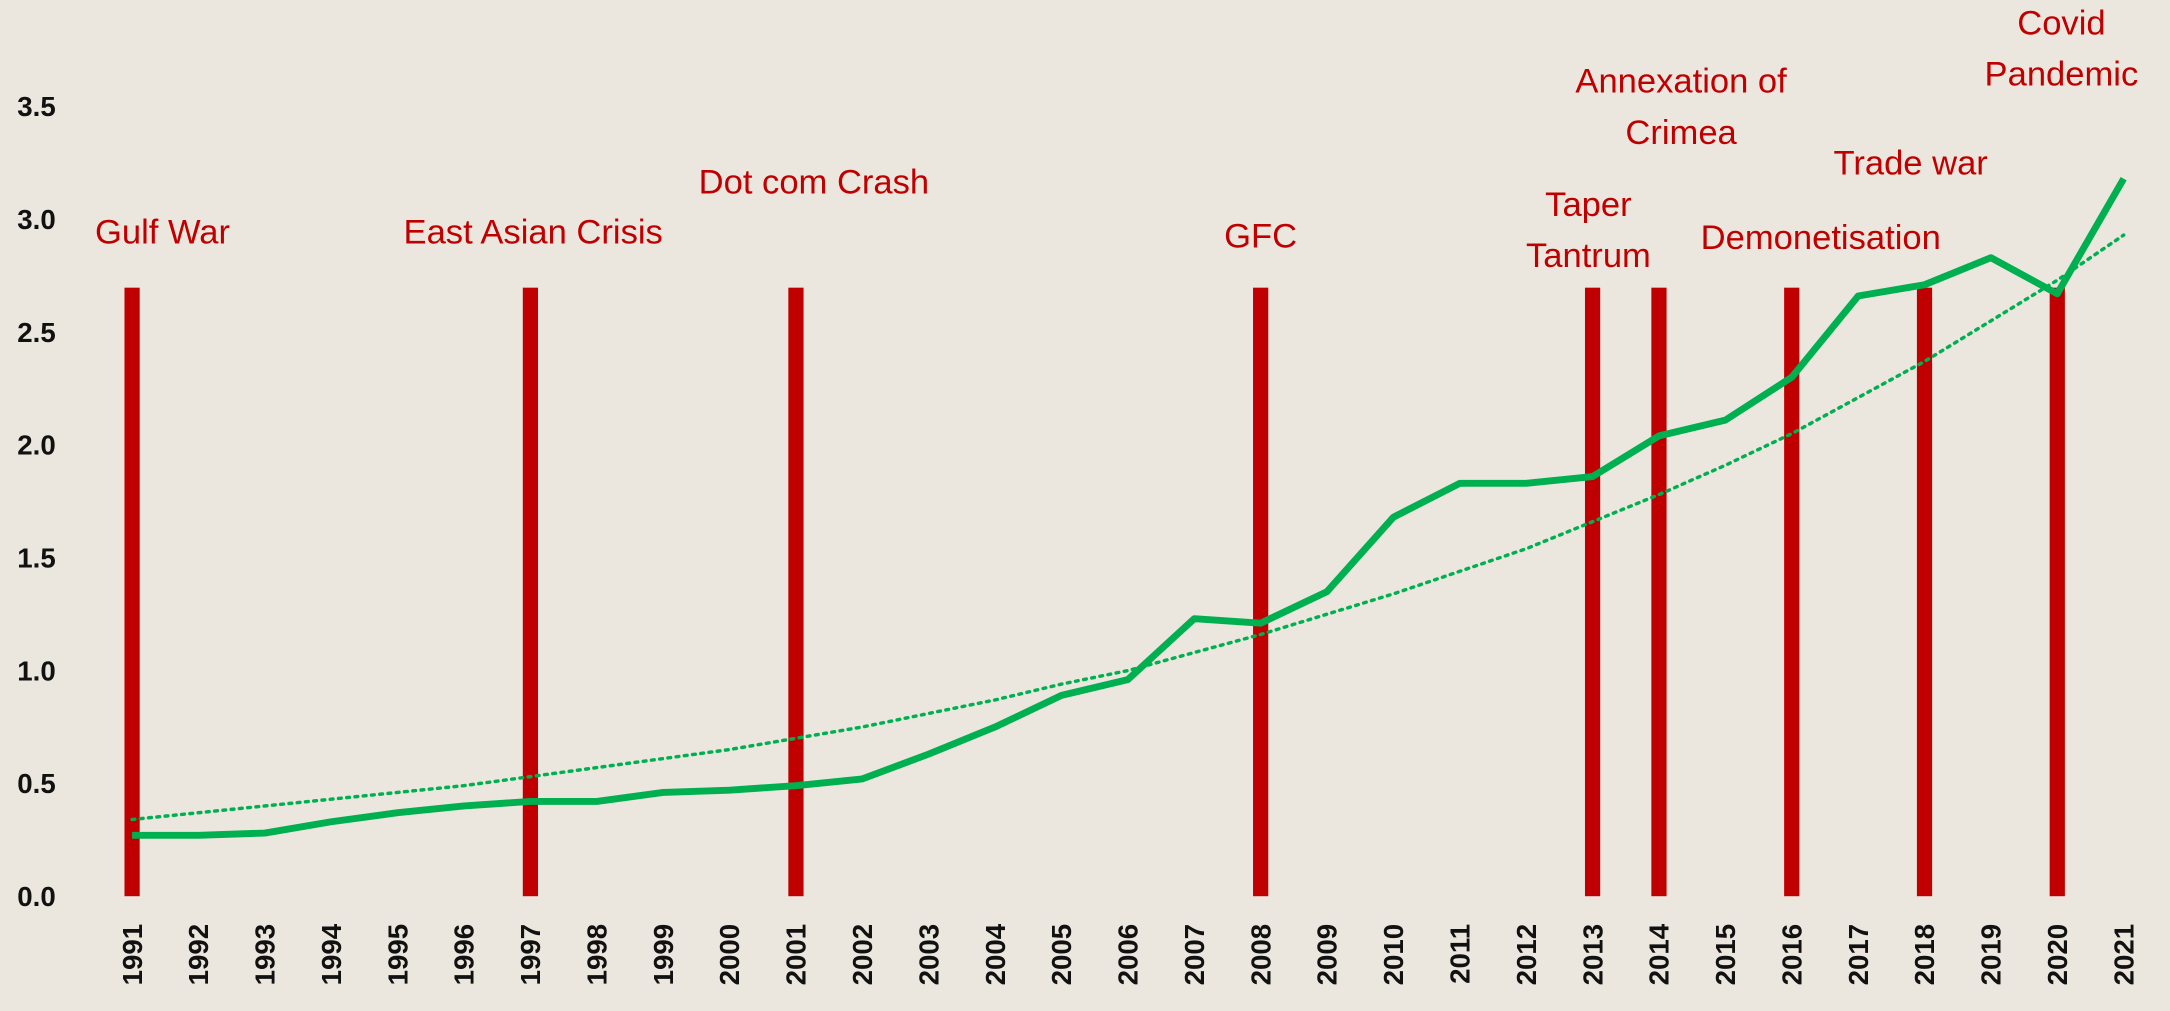 The image size is (2170, 1011). I want to click on y-tick-label: 1.5, so click(36, 557).